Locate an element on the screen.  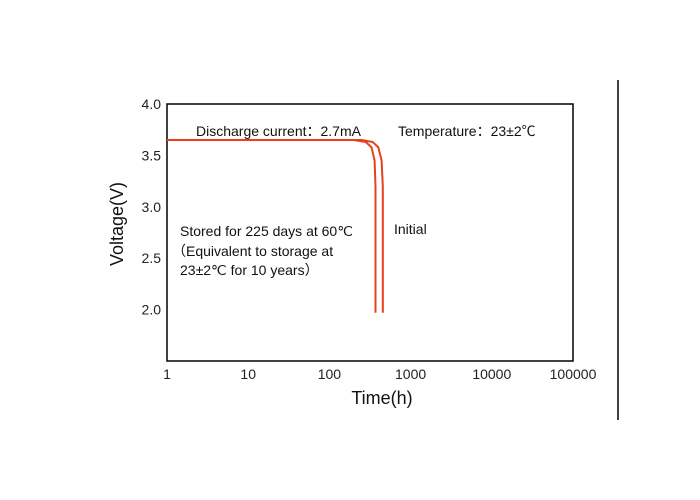
series-lines is located at coordinates (275, 226).